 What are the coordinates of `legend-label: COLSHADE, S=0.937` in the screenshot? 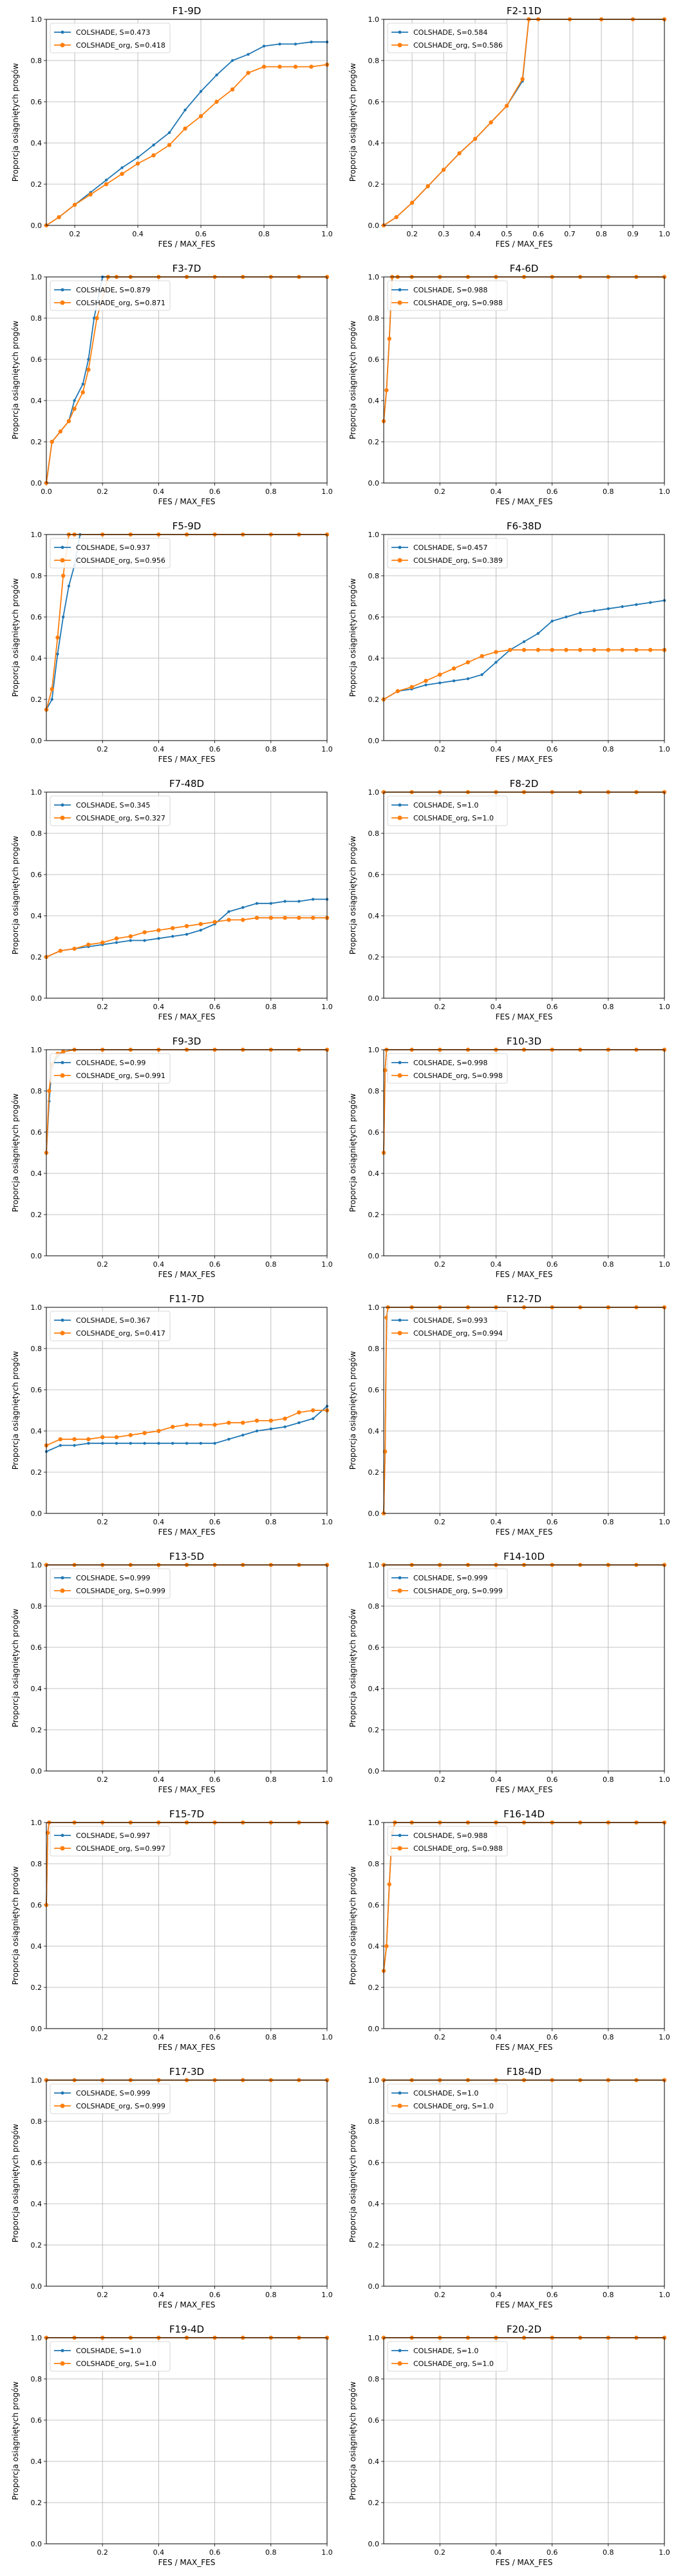 It's located at (113, 548).